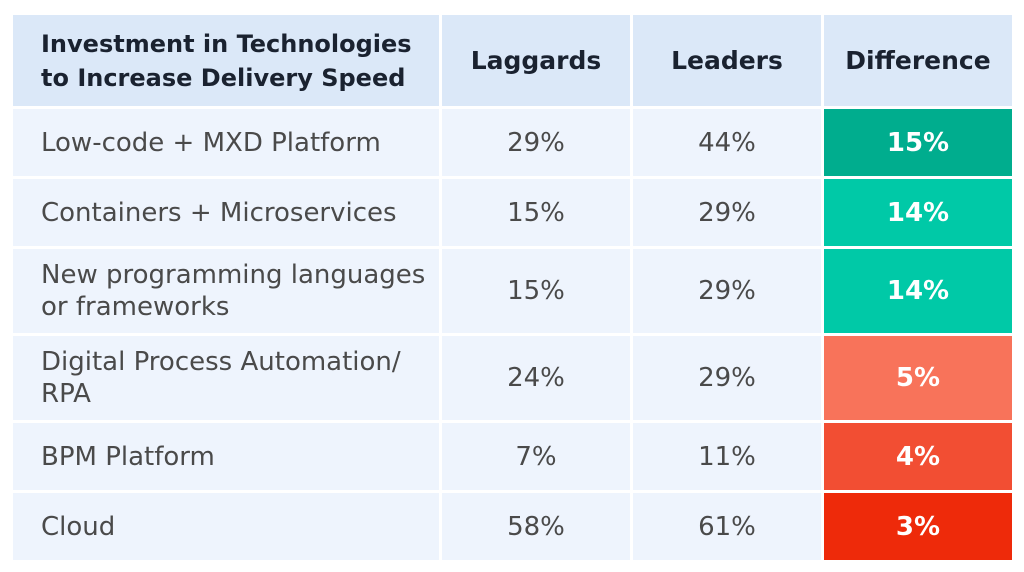  What do you see at coordinates (226, 291) in the screenshot?
I see `row-label: New programming languages or frameworks` at bounding box center [226, 291].